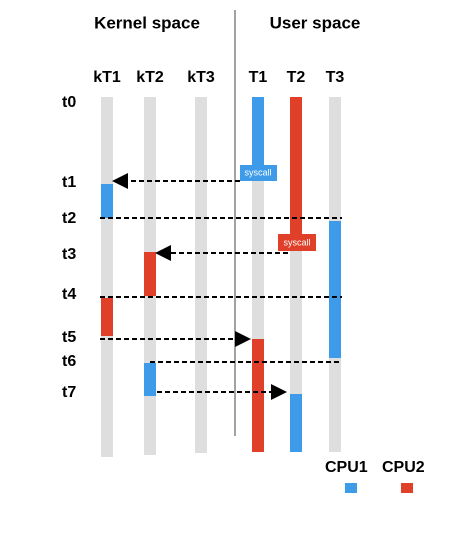  What do you see at coordinates (315, 22) in the screenshot?
I see `user-header: User space` at bounding box center [315, 22].